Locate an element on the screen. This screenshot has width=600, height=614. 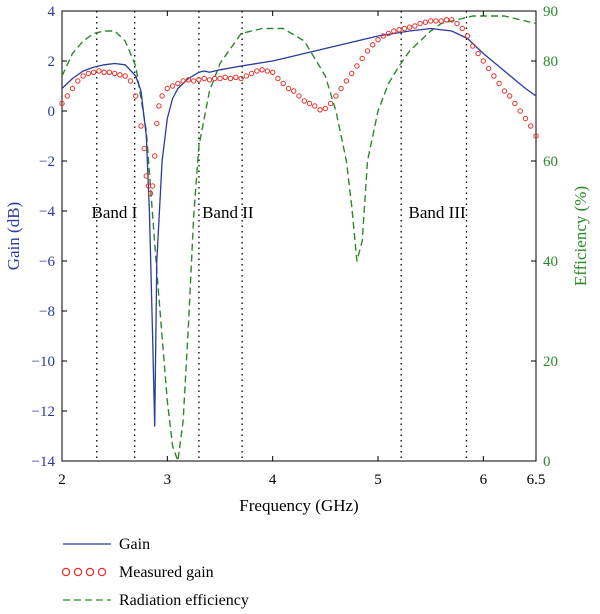
y-tick-label: −14 is located at coordinates (44, 462).